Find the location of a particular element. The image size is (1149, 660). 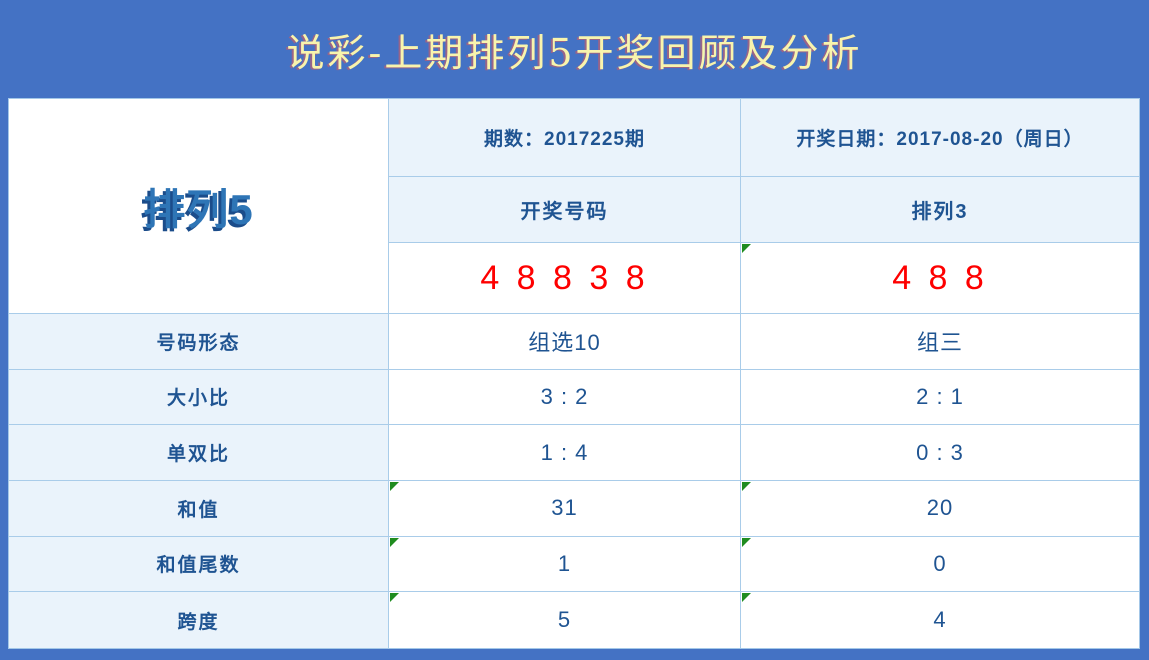

row-value-secondary-cell: 2 : 1 is located at coordinates (940, 397).